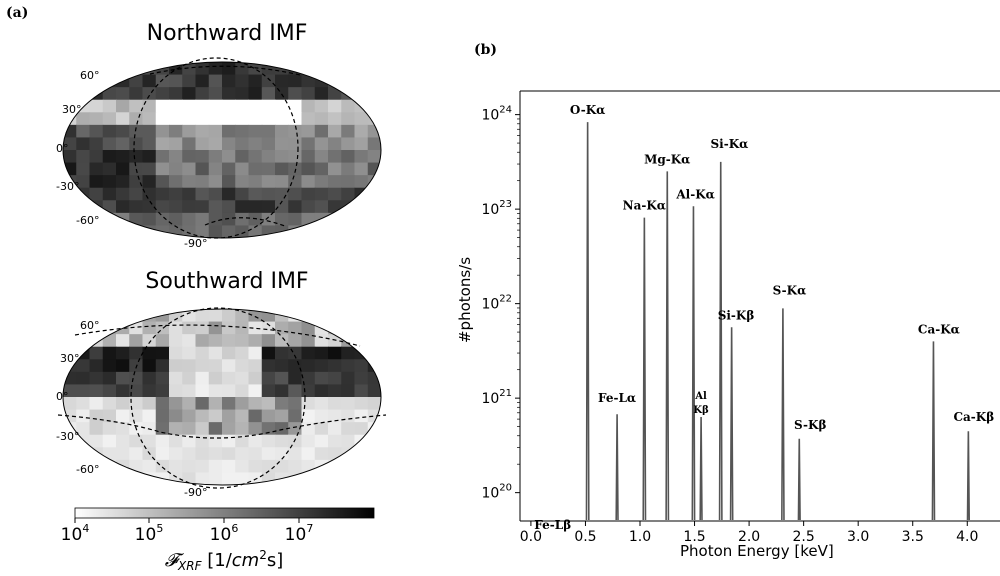 The image size is (1000, 576). Describe the element at coordinates (222, 150) in the screenshot. I see `map-cells` at that location.